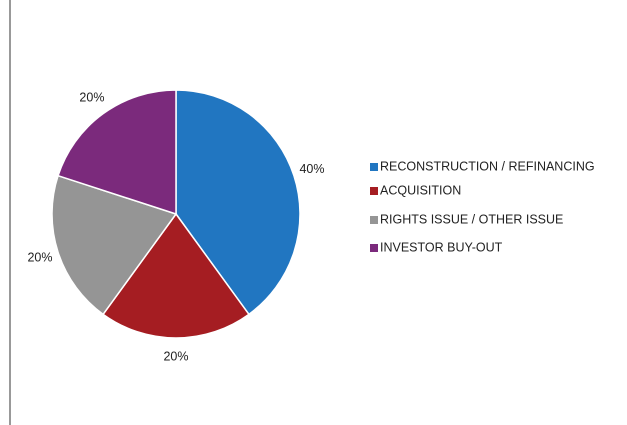  Describe the element at coordinates (471, 219) in the screenshot. I see `legend-label: RIGHTS ISSUE / OTHER ISSUE` at that location.